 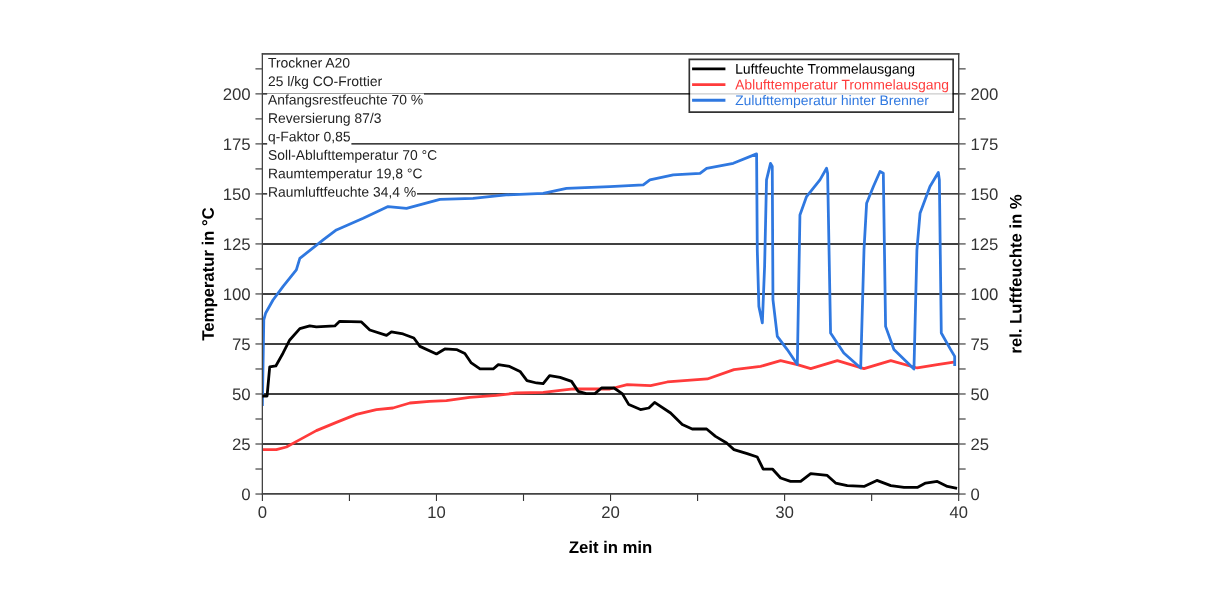 I want to click on annotation: Trockner A20, so click(x=309, y=62).